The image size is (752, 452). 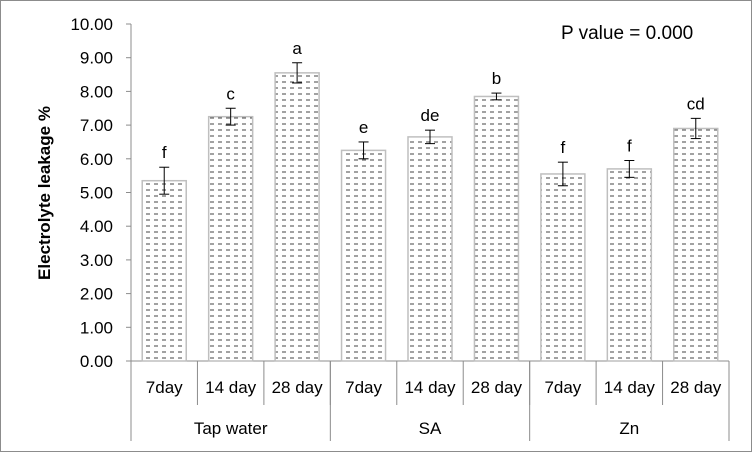 What do you see at coordinates (96, 361) in the screenshot?
I see `y-tick-label: 0.00` at bounding box center [96, 361].